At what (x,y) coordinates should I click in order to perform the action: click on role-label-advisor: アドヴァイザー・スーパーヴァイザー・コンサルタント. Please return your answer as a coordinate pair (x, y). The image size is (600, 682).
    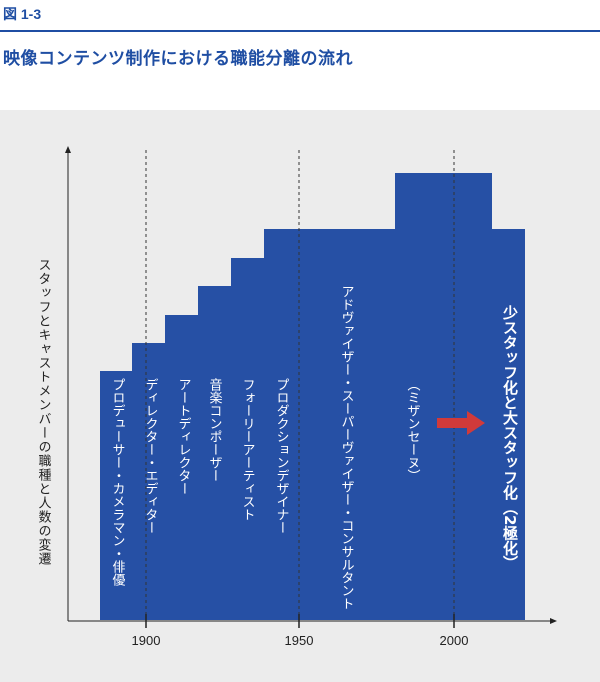
    Looking at the image, I should click on (347, 447).